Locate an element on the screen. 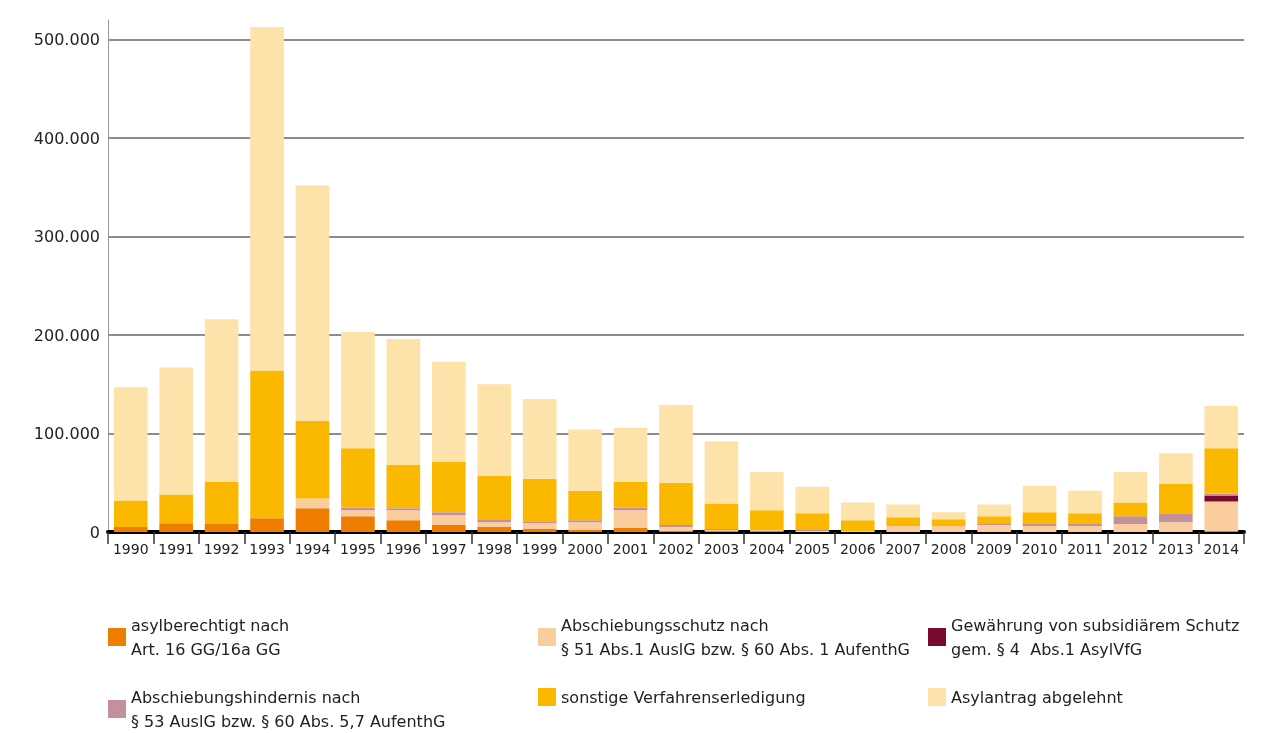 This screenshot has width=1270, height=733. y-tick-label: 100.000 is located at coordinates (66, 434).